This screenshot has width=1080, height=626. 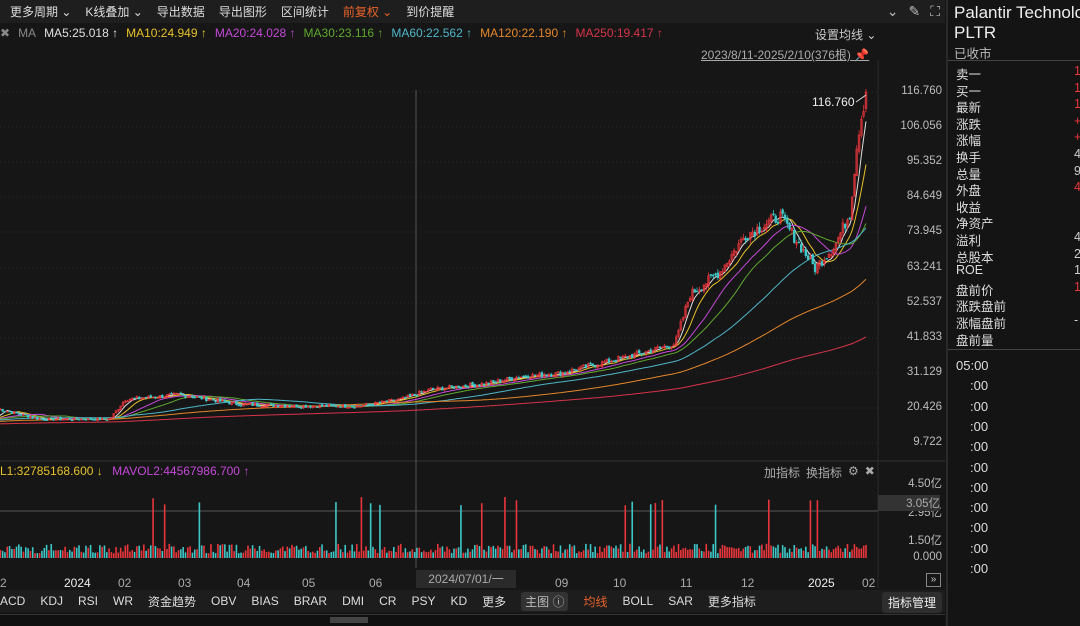 What do you see at coordinates (224, 601) in the screenshot?
I see `indicator-tab: OBV` at bounding box center [224, 601].